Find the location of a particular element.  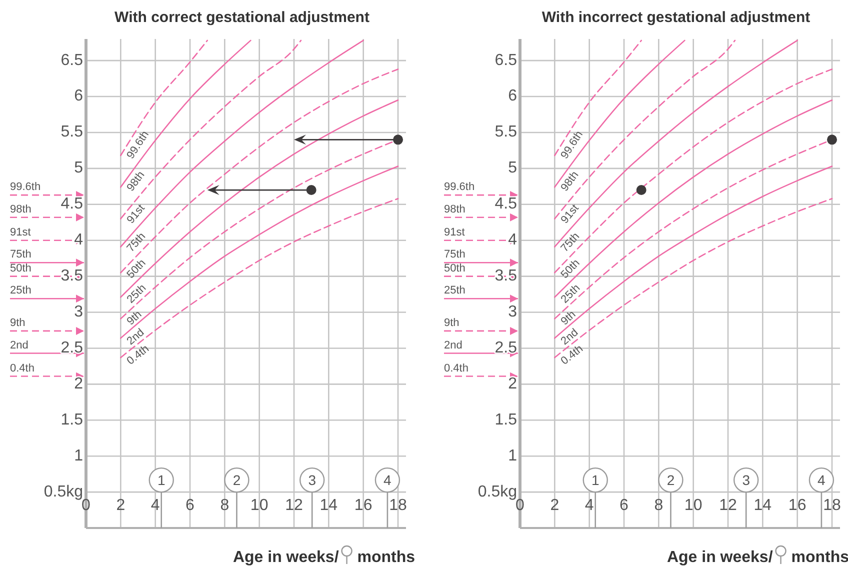

chart-title: With correct gestational adjustment is located at coordinates (242, 17).